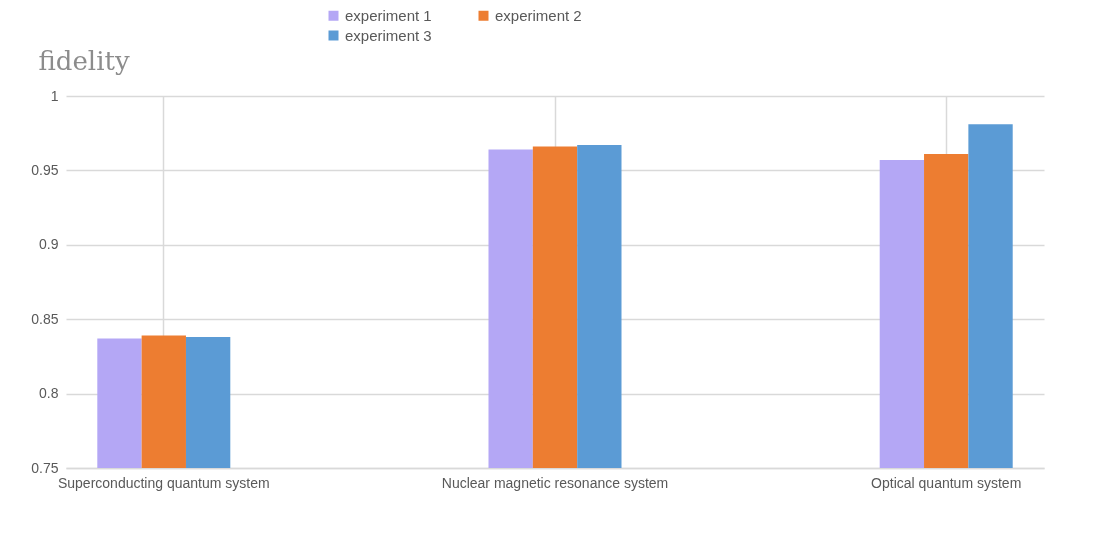 Image resolution: width=1118 pixels, height=549 pixels. I want to click on legend-label: experiment 1, so click(388, 15).